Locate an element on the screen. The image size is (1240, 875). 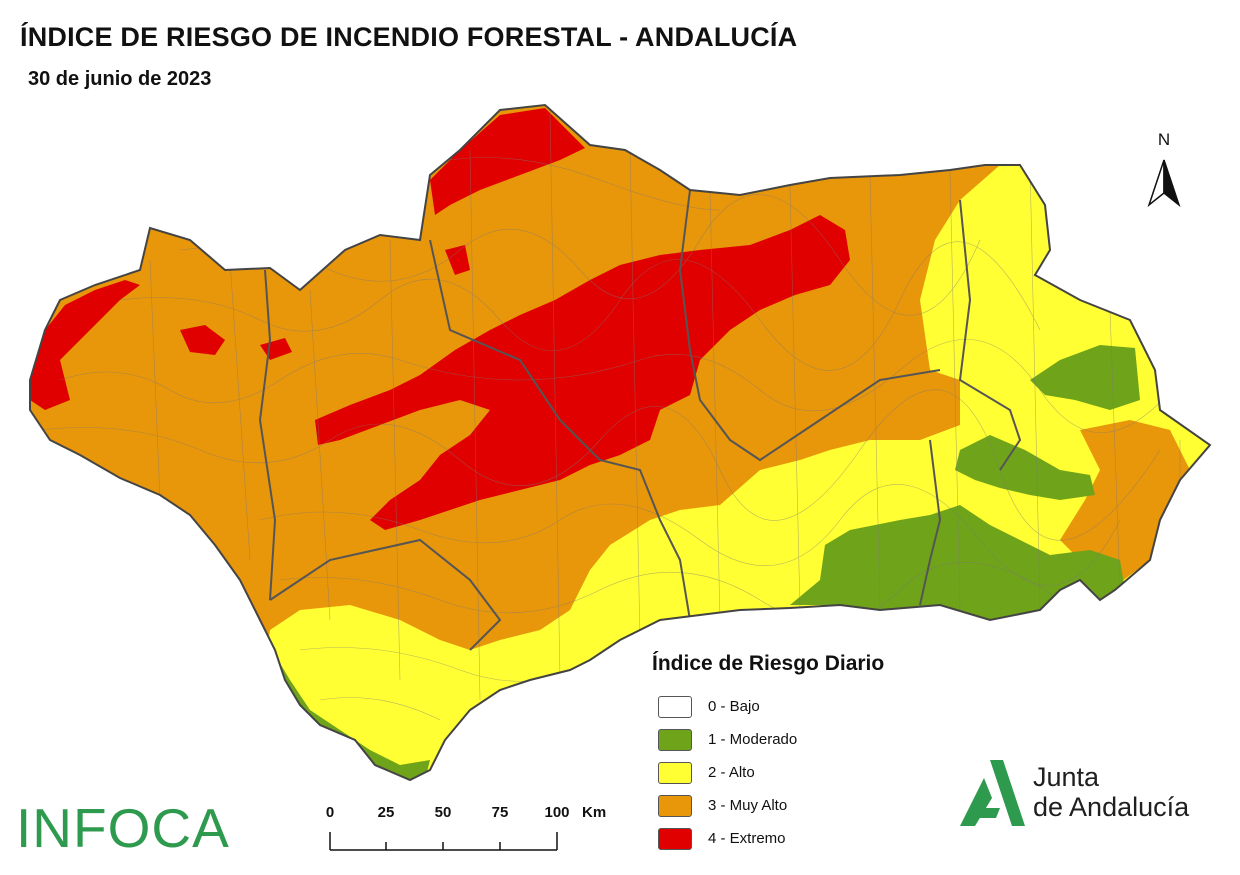
north-arrow-icon is located at coordinates (1164, 183).